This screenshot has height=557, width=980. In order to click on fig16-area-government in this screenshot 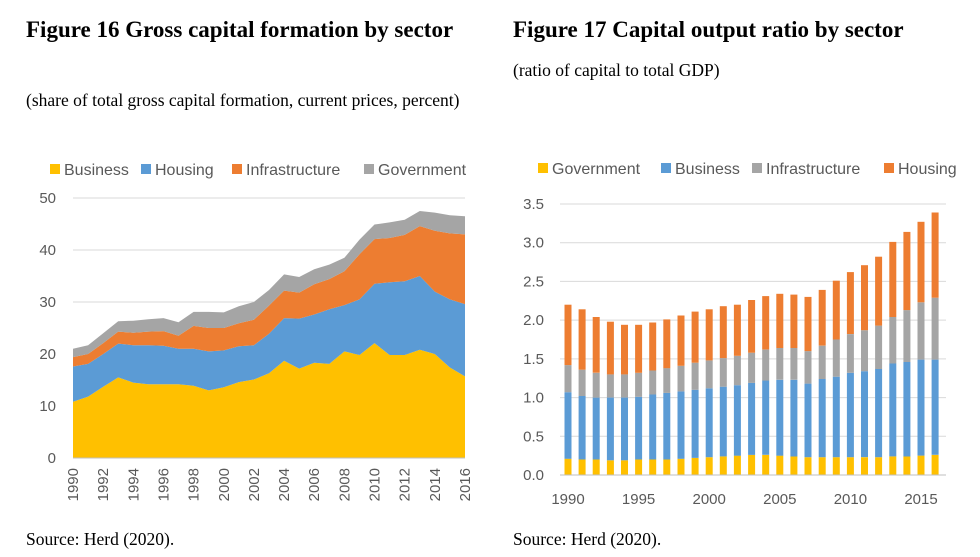, I will do `click(269, 284)`.